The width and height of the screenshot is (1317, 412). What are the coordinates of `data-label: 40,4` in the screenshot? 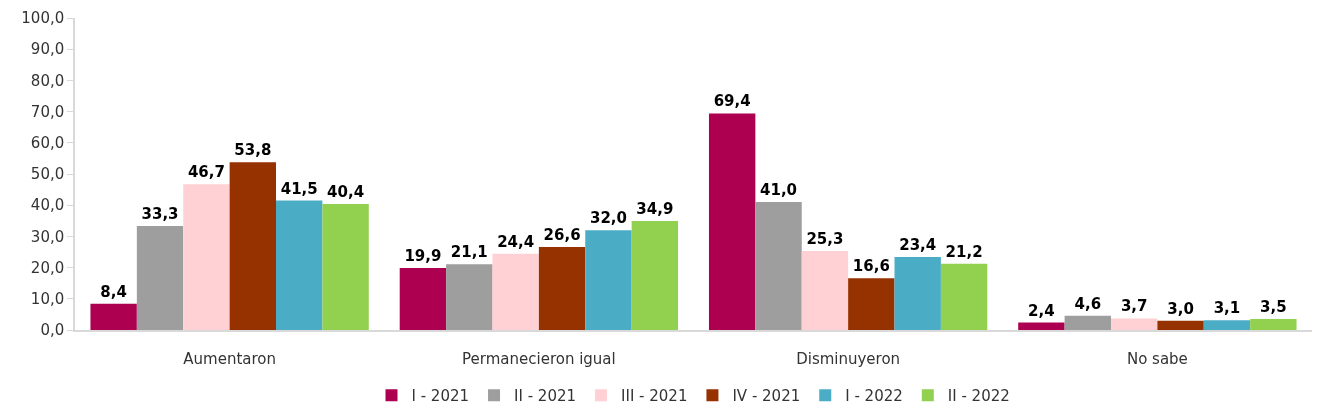 It's located at (346, 191).